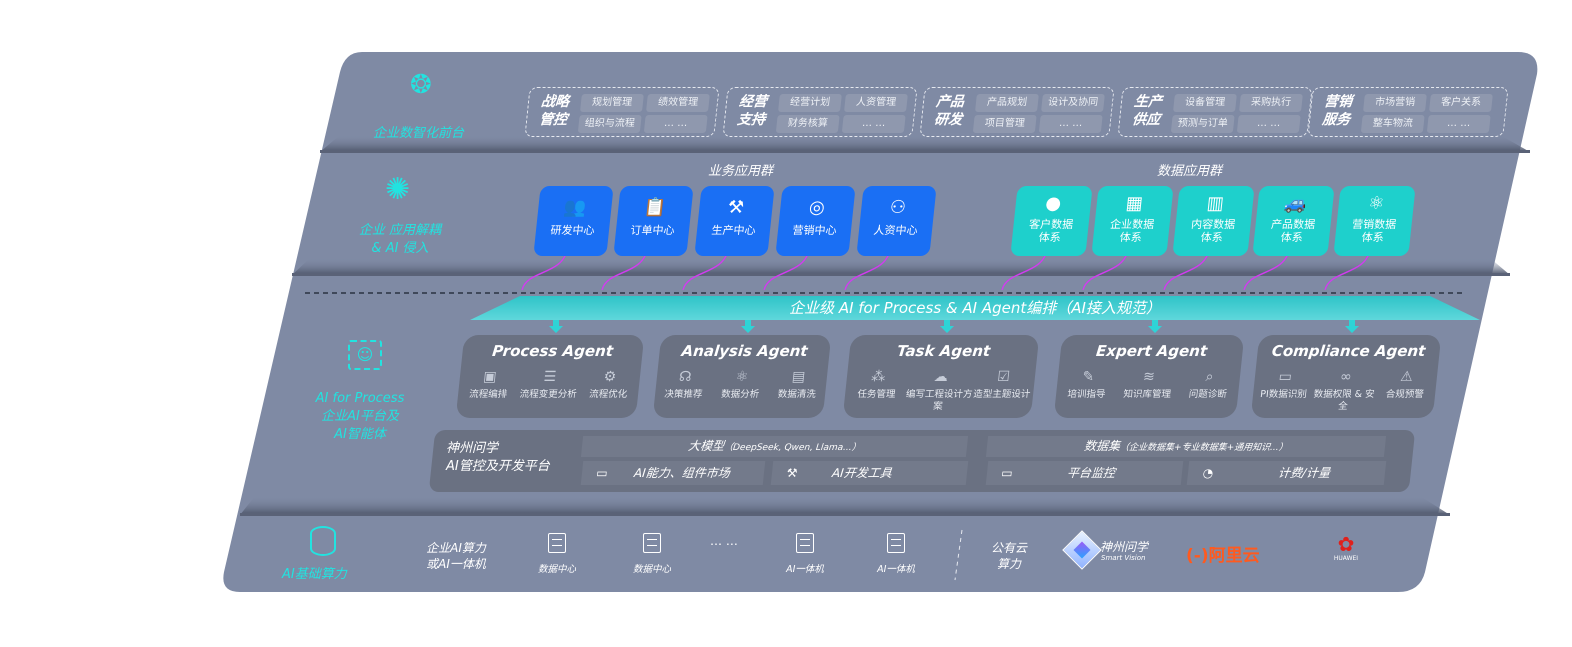  What do you see at coordinates (734, 221) in the screenshot?
I see `business-app-card: ⚒ 生产中心` at bounding box center [734, 221].